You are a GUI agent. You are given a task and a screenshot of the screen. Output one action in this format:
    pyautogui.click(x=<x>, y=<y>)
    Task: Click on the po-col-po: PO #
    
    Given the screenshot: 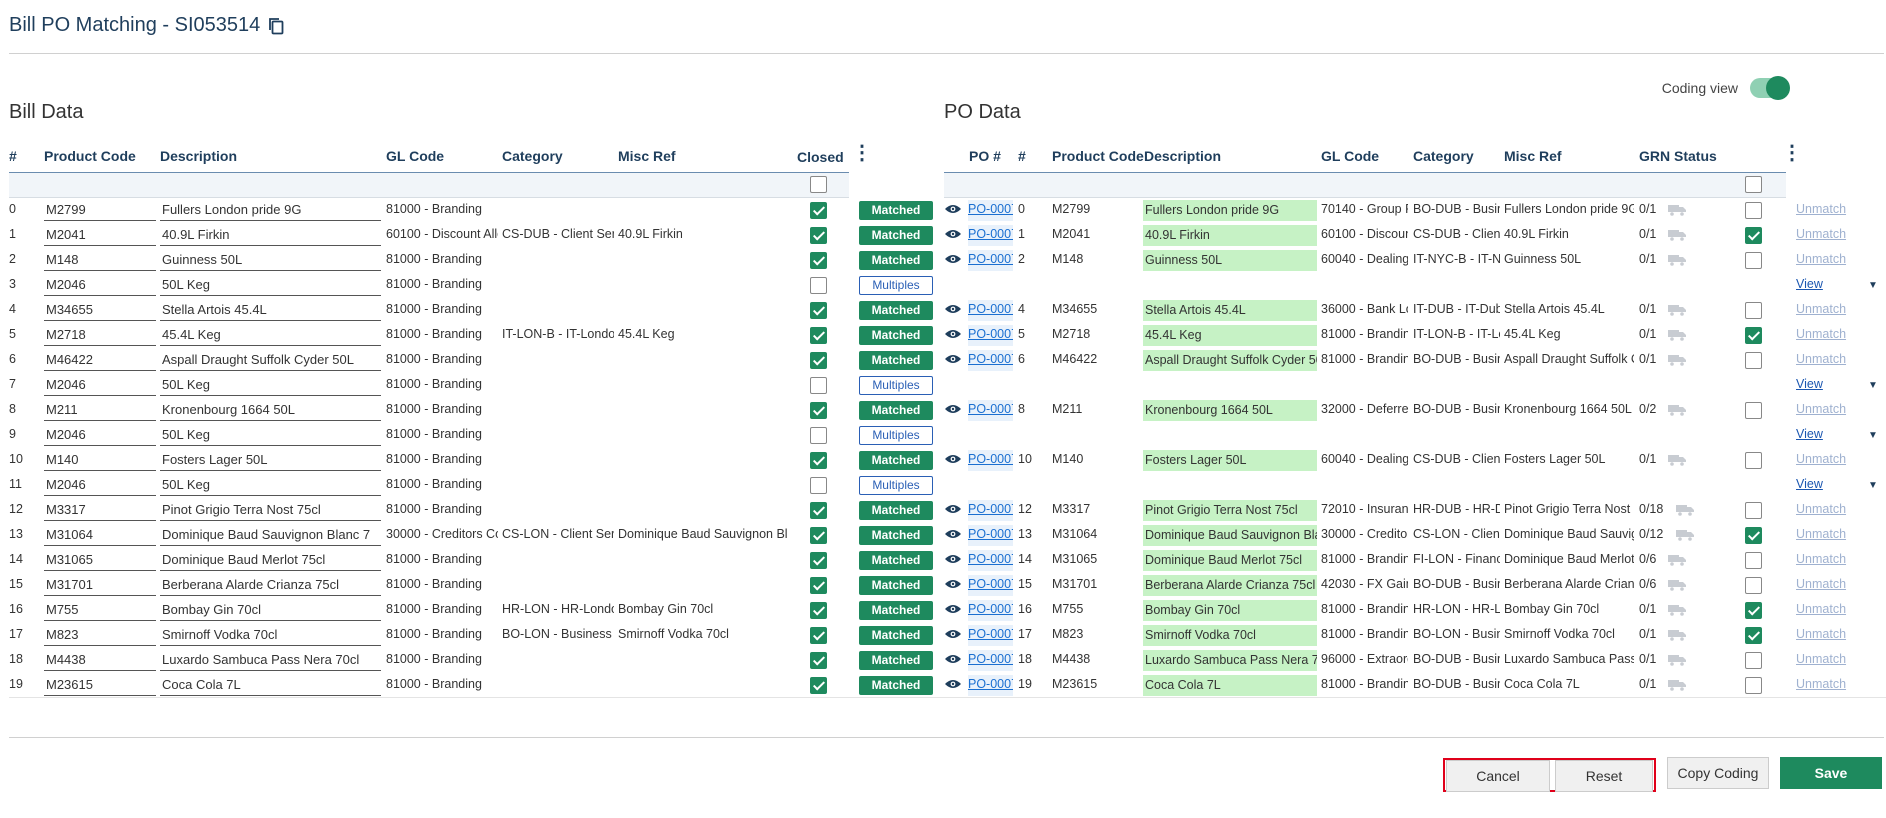 What is the action you would take?
    pyautogui.click(x=985, y=156)
    